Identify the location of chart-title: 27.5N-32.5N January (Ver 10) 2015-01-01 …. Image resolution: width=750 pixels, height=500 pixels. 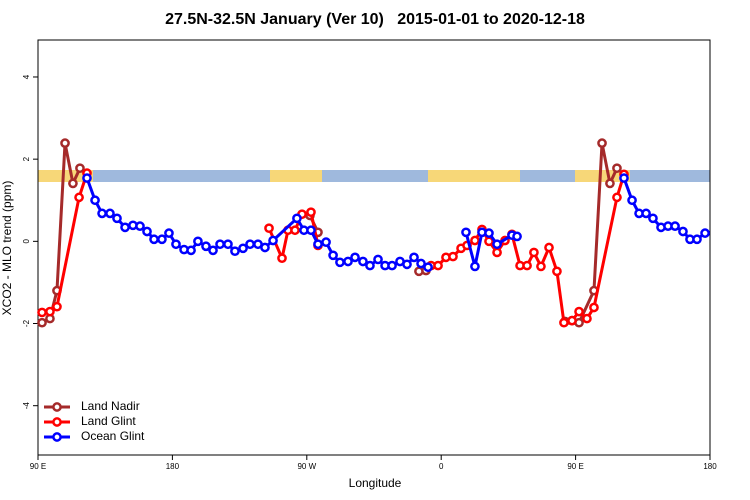
(375, 19).